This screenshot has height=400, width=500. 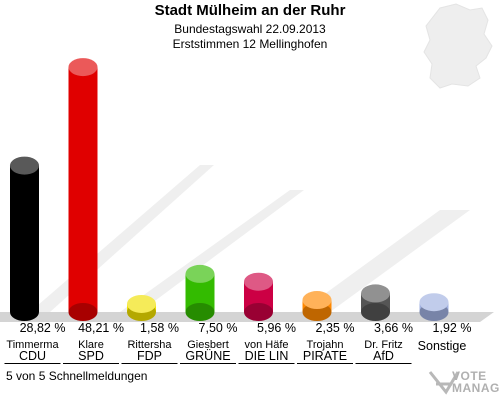 I want to click on candidate-label-1: Timmerma, so click(x=32, y=345).